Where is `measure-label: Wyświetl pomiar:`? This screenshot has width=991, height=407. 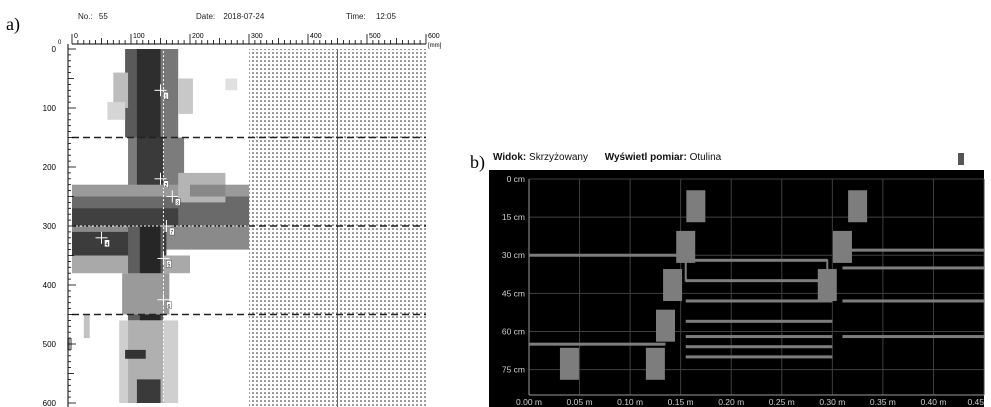 measure-label: Wyświetl pomiar: is located at coordinates (645, 157).